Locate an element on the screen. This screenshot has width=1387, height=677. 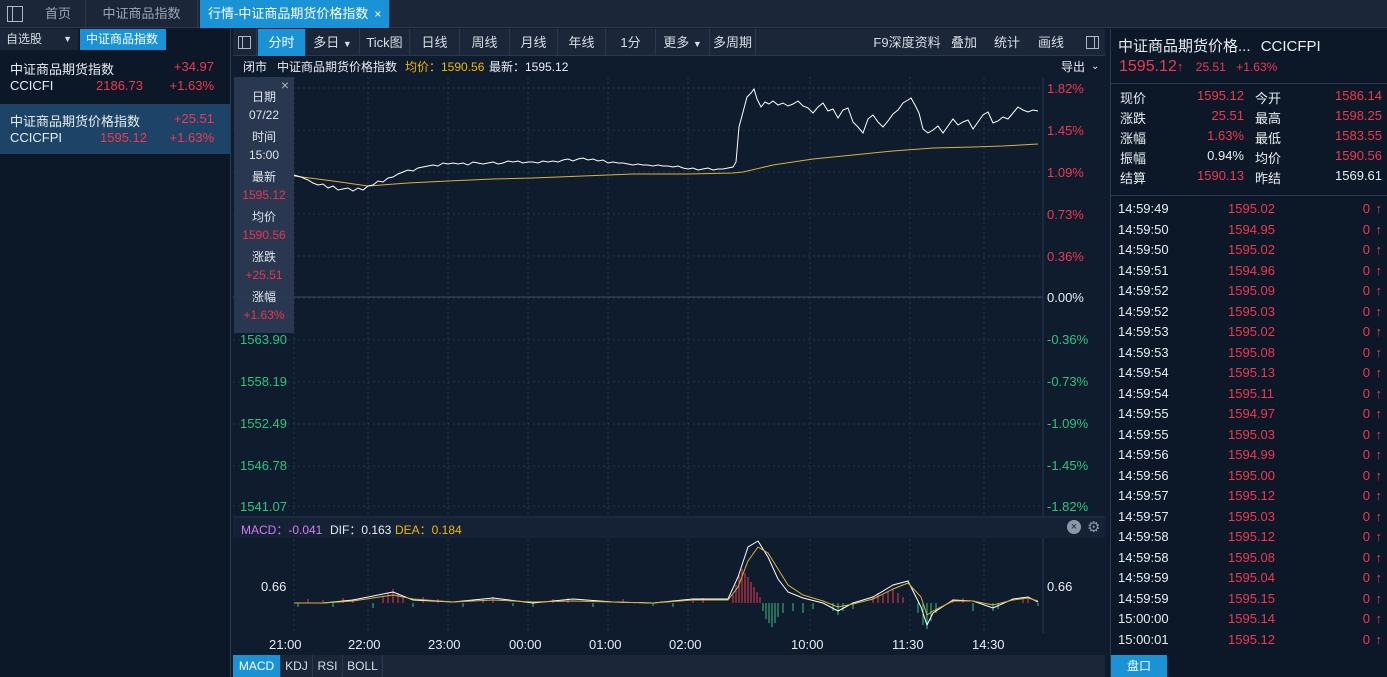
chevron-down-icon: ⌄ is located at coordinates (1095, 66).